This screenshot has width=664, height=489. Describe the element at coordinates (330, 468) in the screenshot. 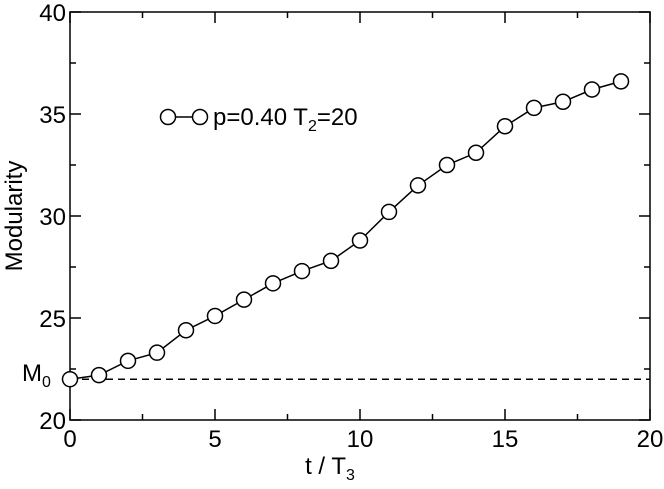

I see `x-axis-label: t / T3` at that location.